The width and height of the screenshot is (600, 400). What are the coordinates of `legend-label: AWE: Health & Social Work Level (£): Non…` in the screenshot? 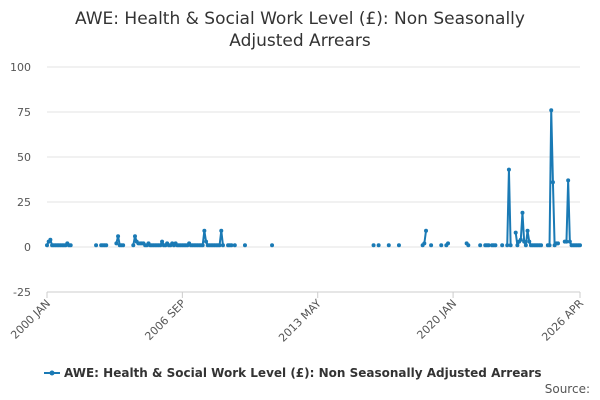 It's located at (303, 373).